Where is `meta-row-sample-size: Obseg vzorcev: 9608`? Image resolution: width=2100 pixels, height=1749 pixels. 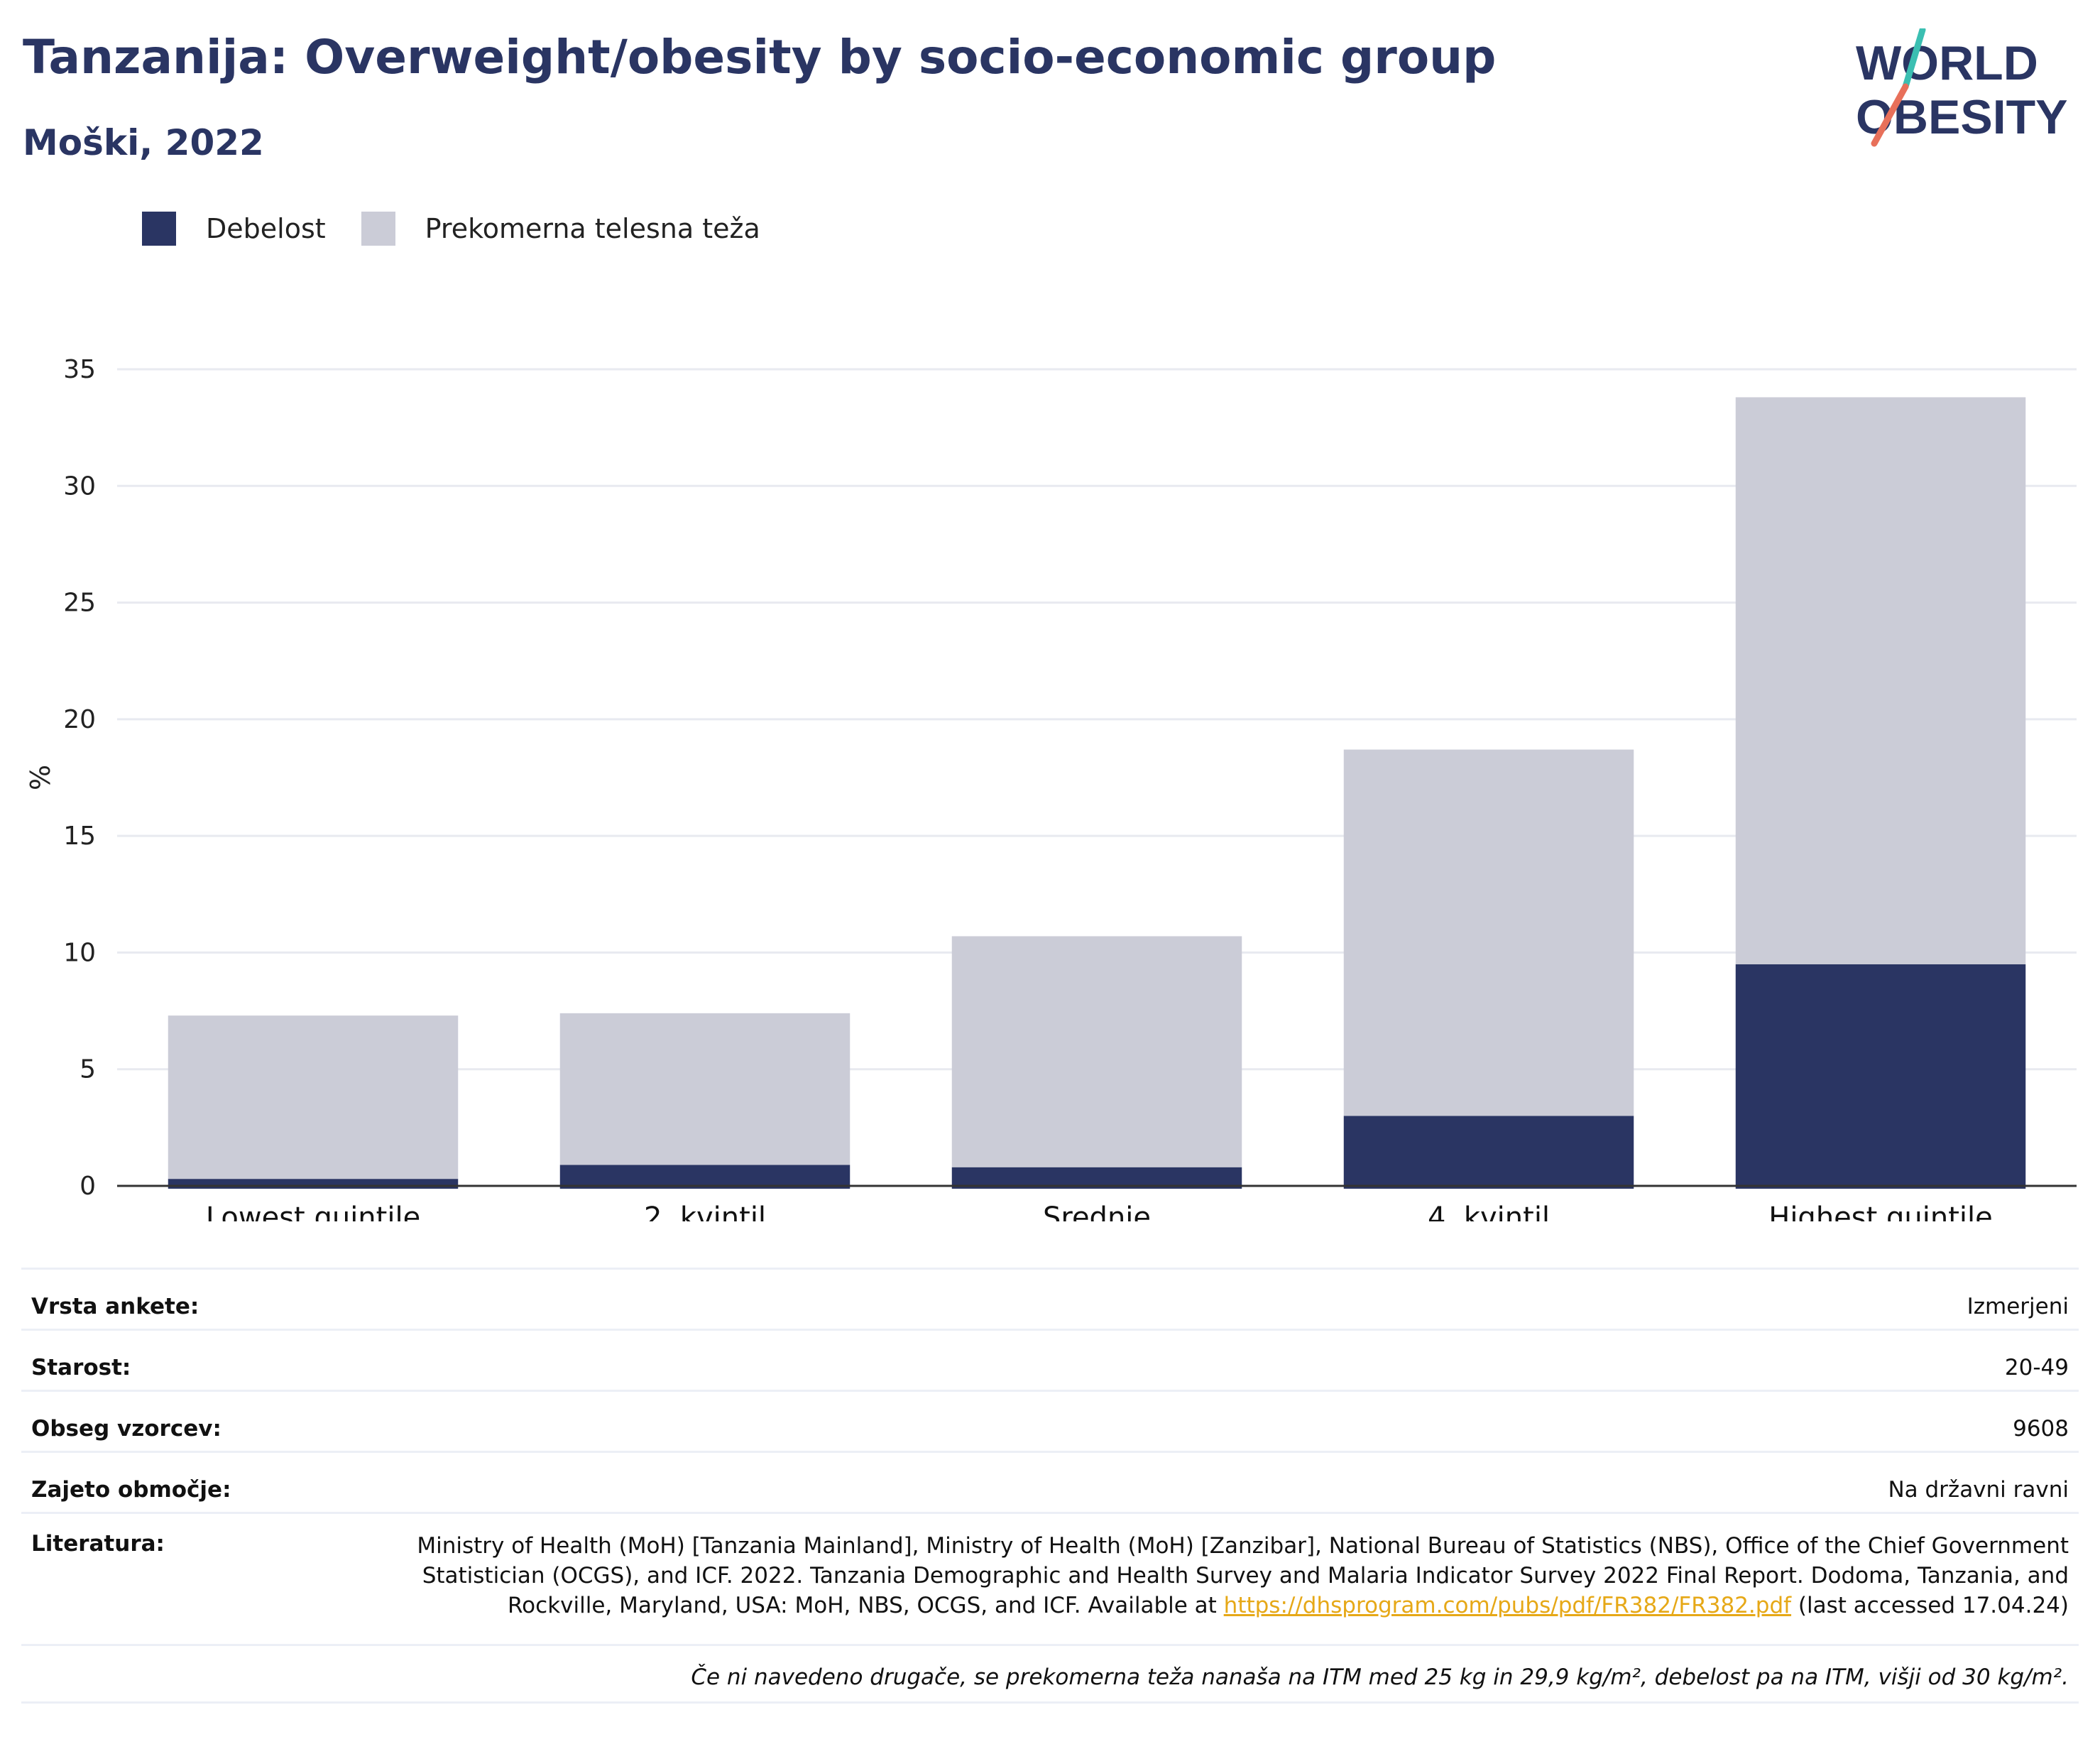
meta-row-sample-size: Obseg vzorcev: 9608 is located at coordinates (1050, 1420).